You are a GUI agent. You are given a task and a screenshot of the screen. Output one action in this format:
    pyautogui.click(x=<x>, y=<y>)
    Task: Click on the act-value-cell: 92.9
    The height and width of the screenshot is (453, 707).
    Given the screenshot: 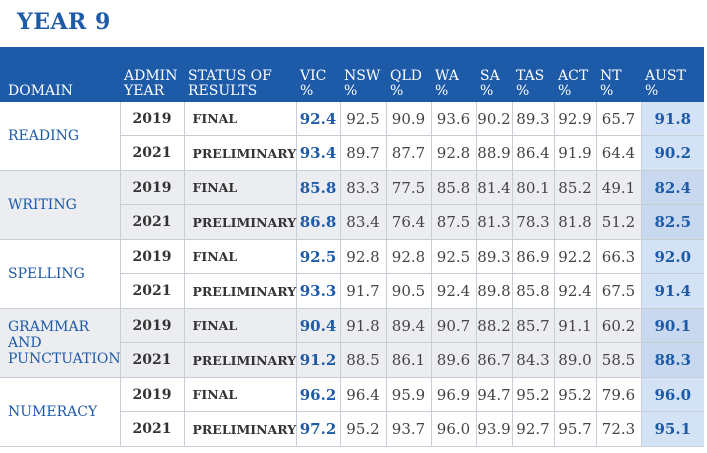 What is the action you would take?
    pyautogui.click(x=575, y=119)
    